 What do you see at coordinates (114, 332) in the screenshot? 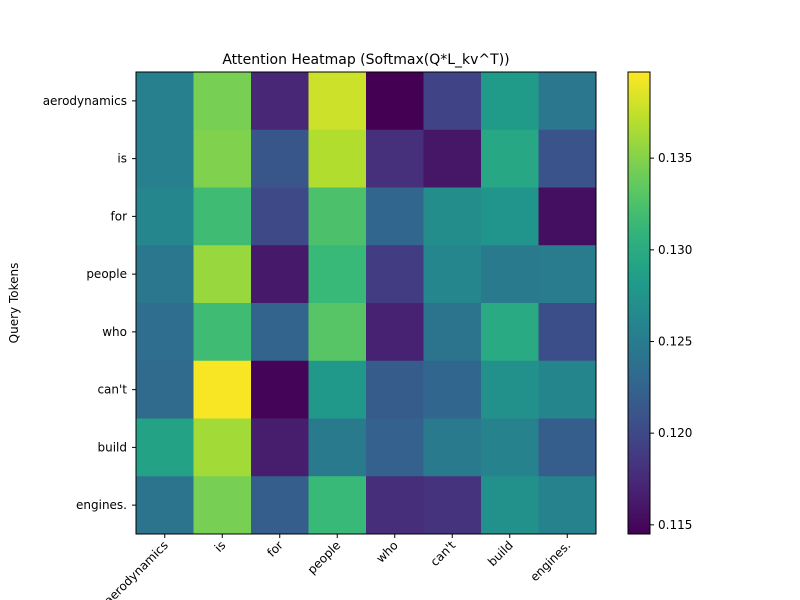
I see `y-tick-label: who` at bounding box center [114, 332].